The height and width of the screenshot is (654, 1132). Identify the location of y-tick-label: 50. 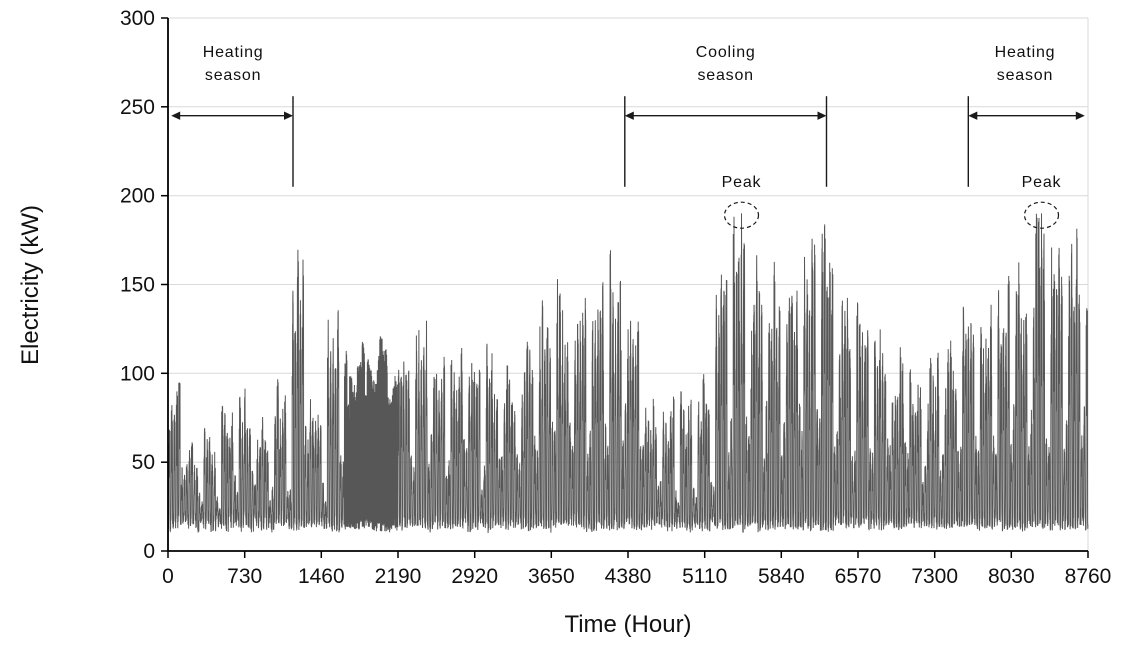
(143, 462).